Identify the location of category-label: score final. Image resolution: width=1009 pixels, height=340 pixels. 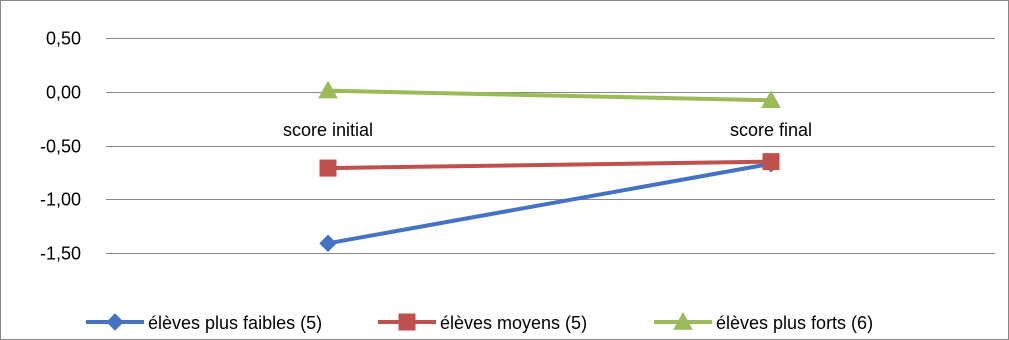
(771, 130).